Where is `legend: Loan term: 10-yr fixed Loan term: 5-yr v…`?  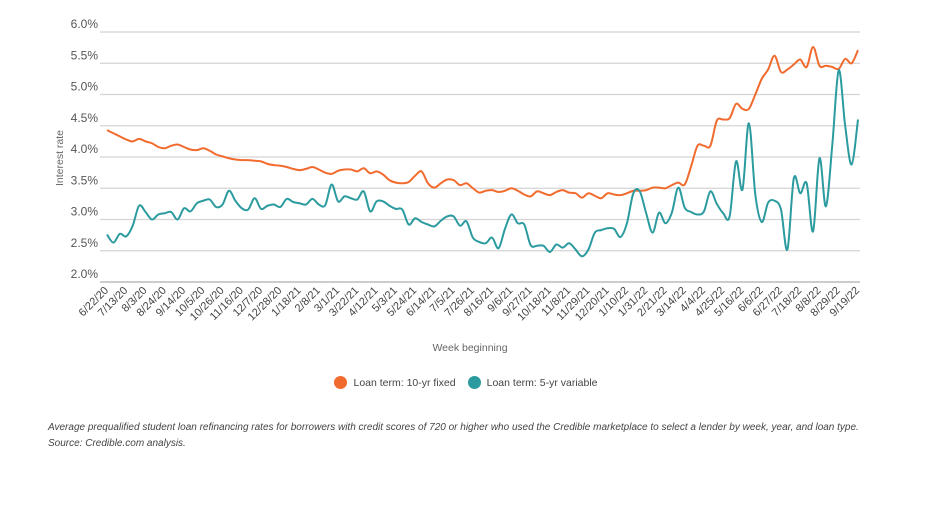
legend: Loan term: 10-yr fixed Loan term: 5-yr v… is located at coordinates (466, 382).